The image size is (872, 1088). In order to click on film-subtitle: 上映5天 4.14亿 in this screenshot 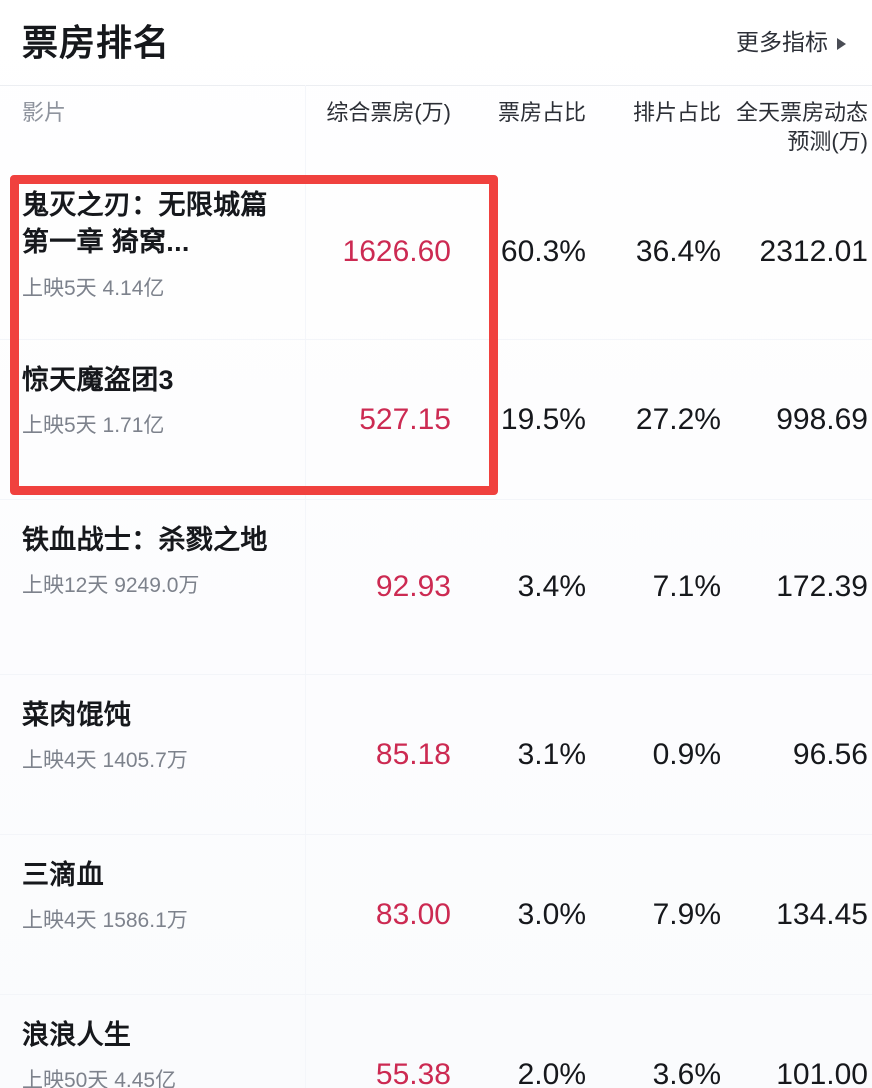, I will do `click(93, 288)`.